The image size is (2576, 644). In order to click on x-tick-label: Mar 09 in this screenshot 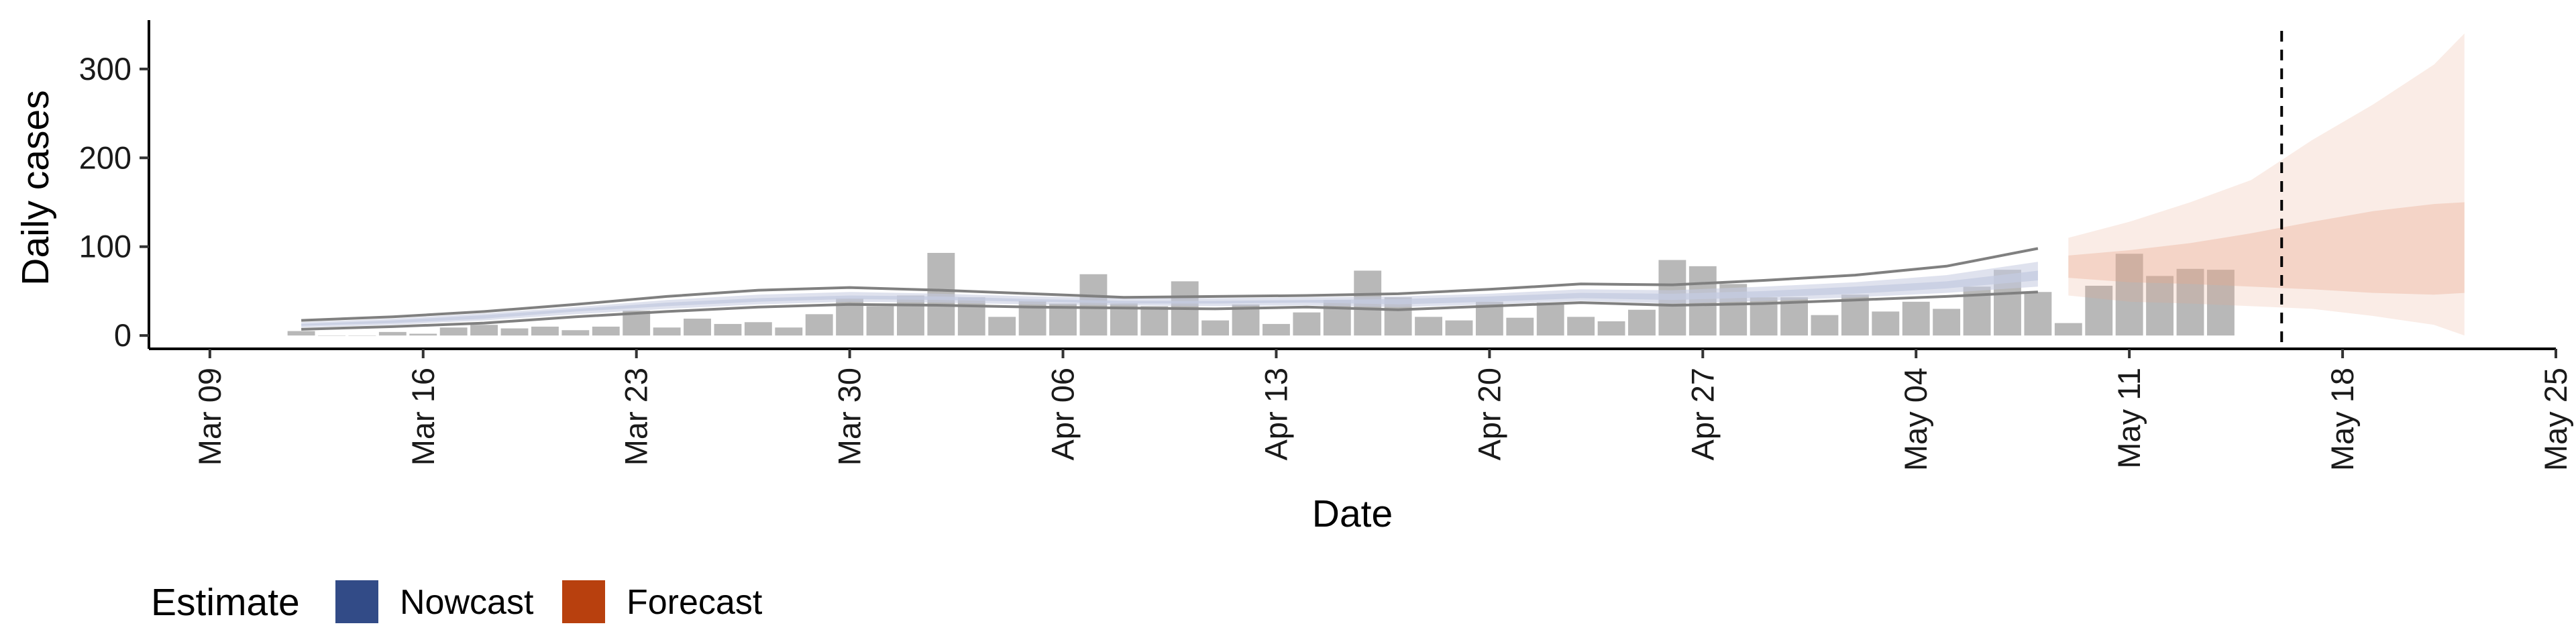, I will do `click(209, 417)`.